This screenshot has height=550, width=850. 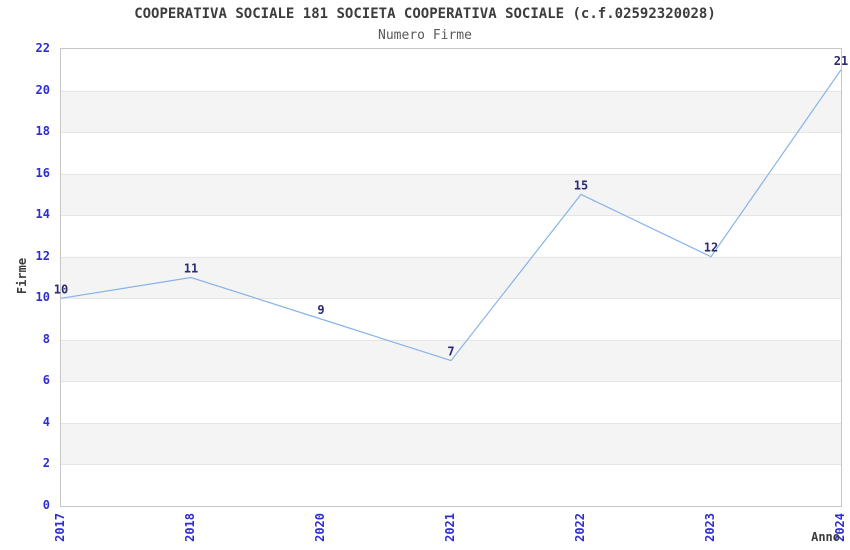 I want to click on y-tick-label: 14, so click(x=42, y=214).